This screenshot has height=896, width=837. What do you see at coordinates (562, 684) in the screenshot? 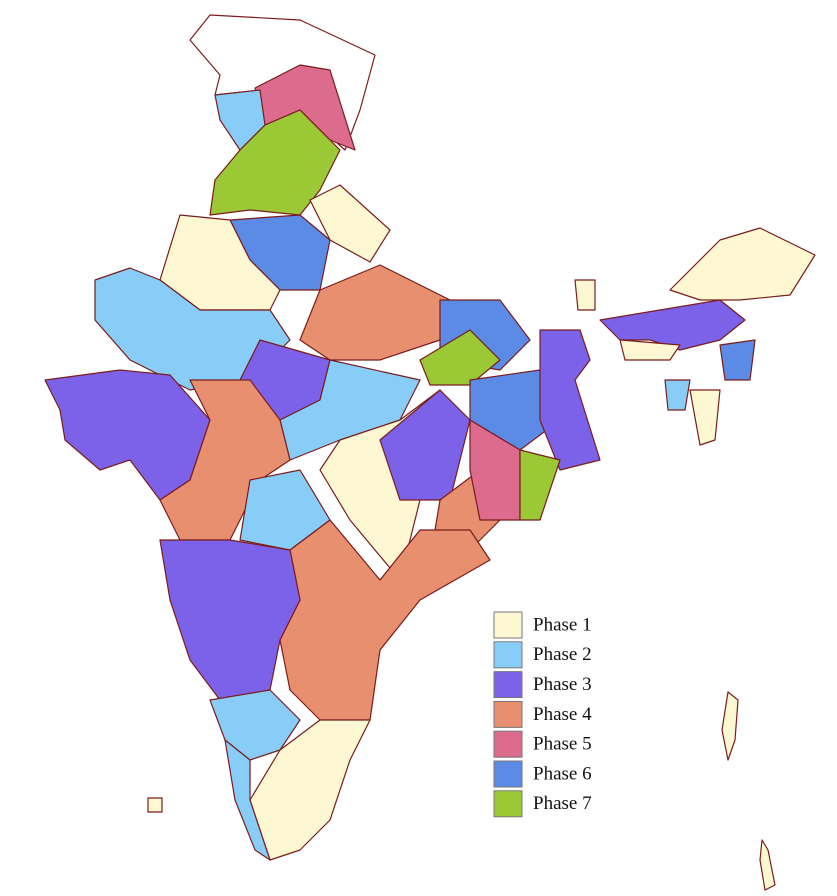
I see `legend-label: Phase 3` at bounding box center [562, 684].